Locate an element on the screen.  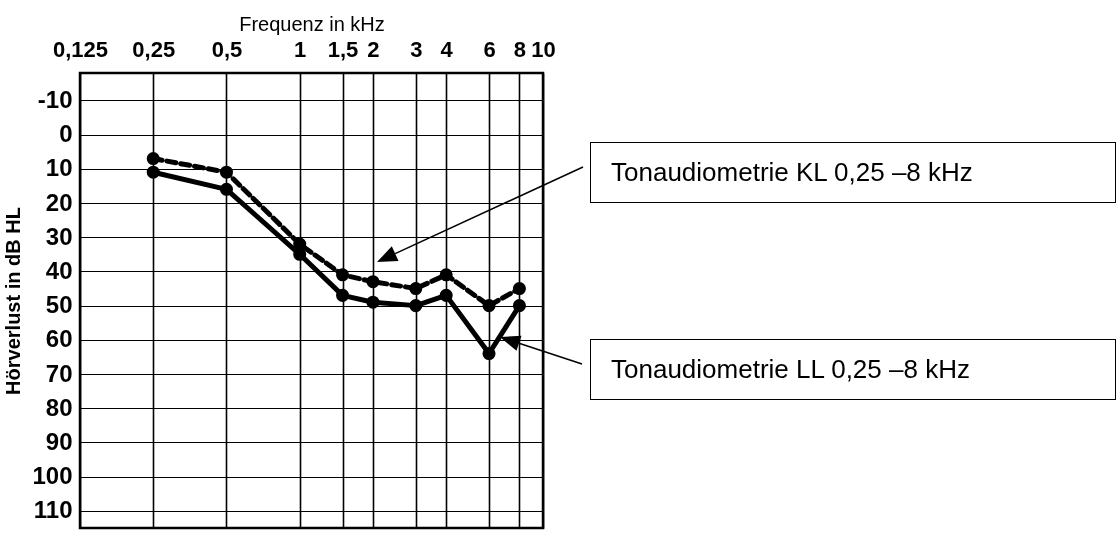
x-tick-label: 2 is located at coordinates (373, 49).